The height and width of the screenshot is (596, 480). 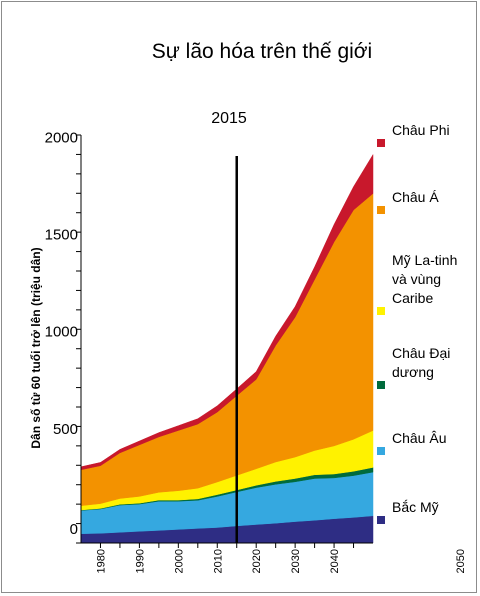 I want to click on legend-label: và vùng, so click(x=416, y=279).